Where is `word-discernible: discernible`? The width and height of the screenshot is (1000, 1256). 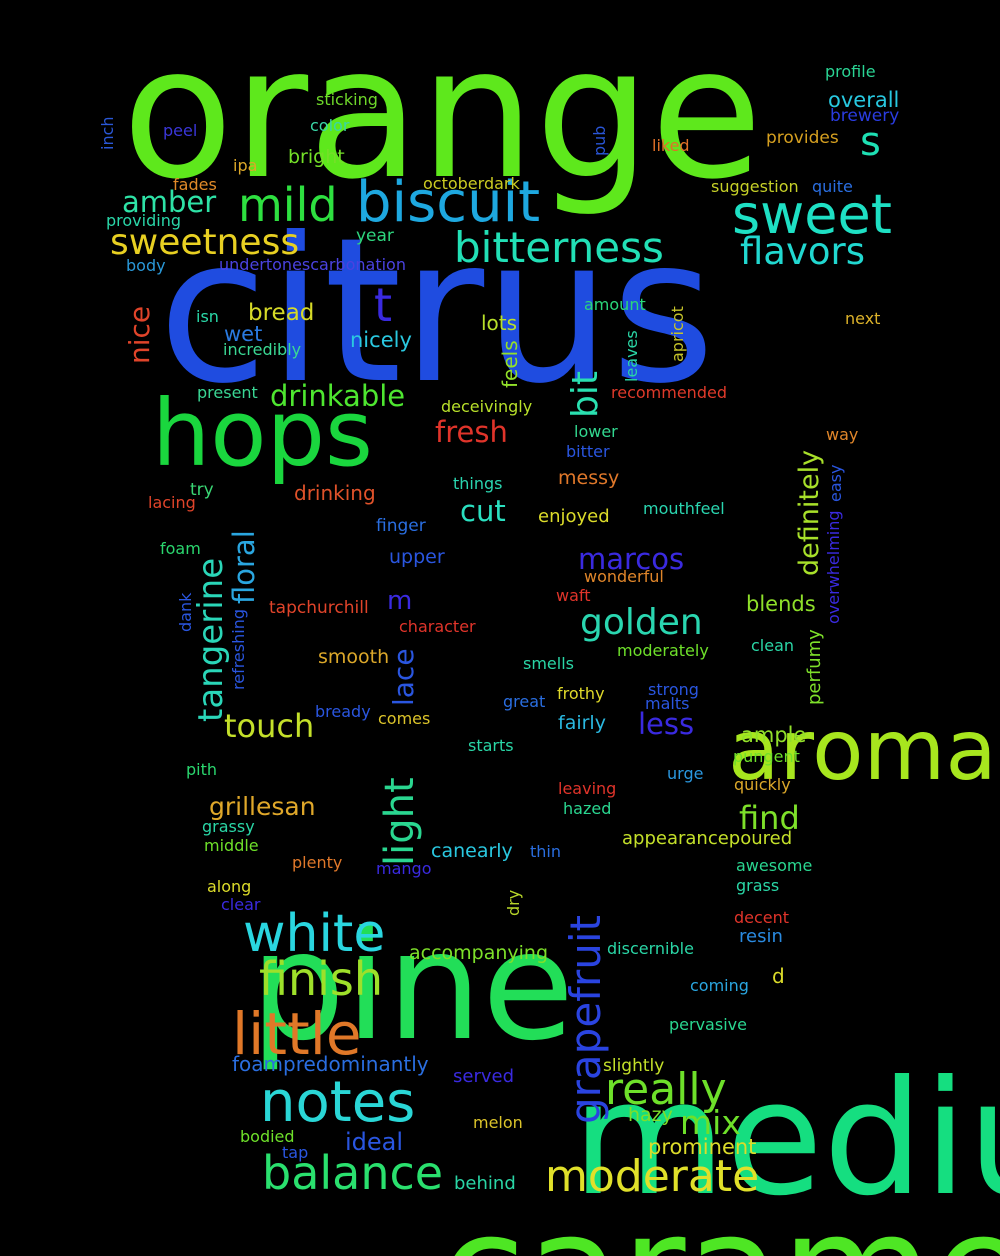 word-discernible: discernible is located at coordinates (650, 948).